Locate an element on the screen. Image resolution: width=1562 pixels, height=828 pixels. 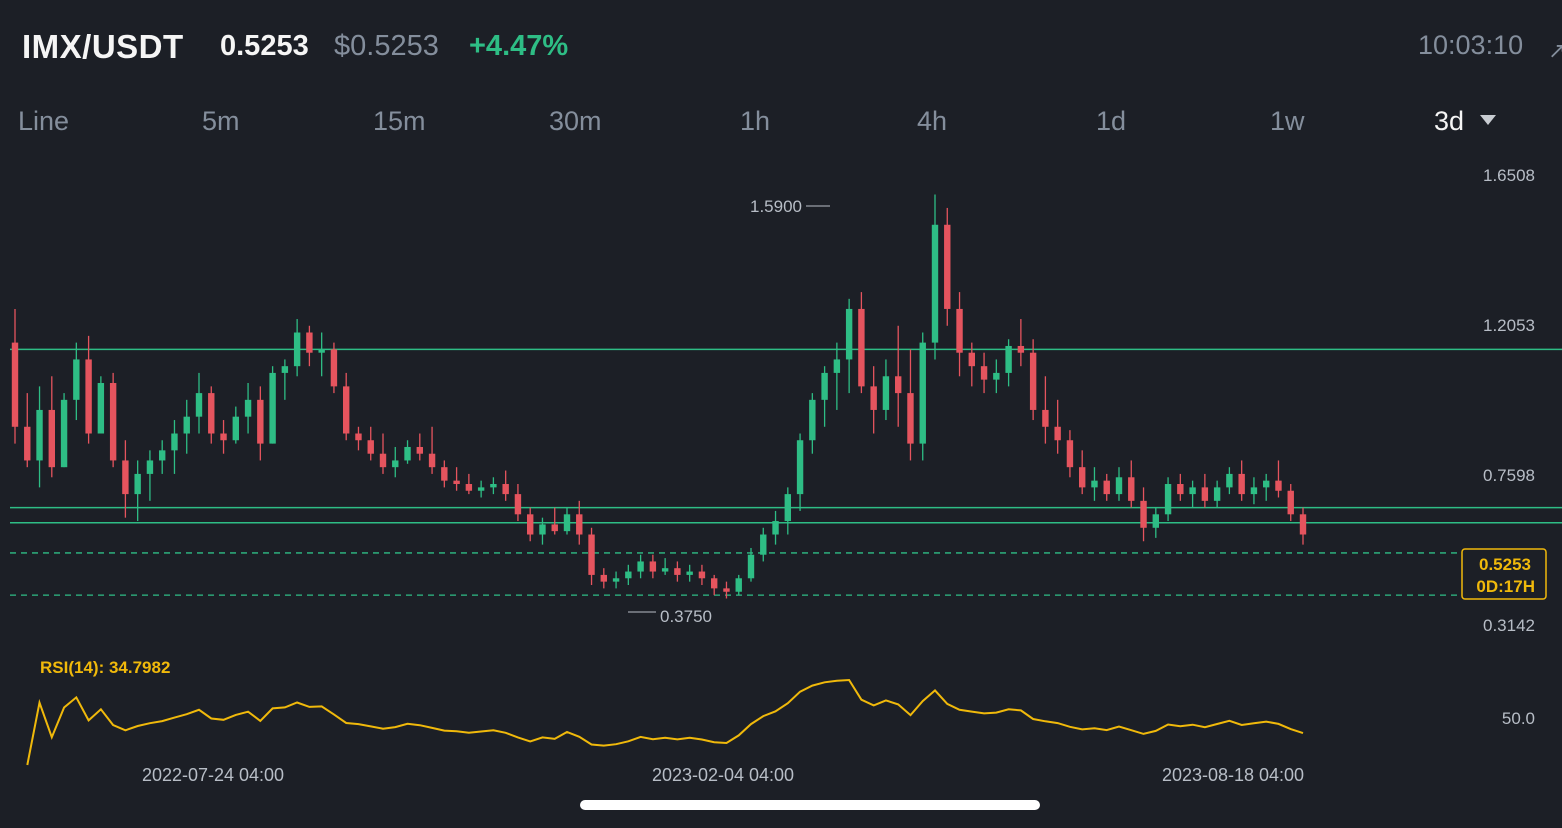
interval-tabs: Line 5m 15m 30m 1h 4h 1d 1w 3d is located at coordinates (781, 122).